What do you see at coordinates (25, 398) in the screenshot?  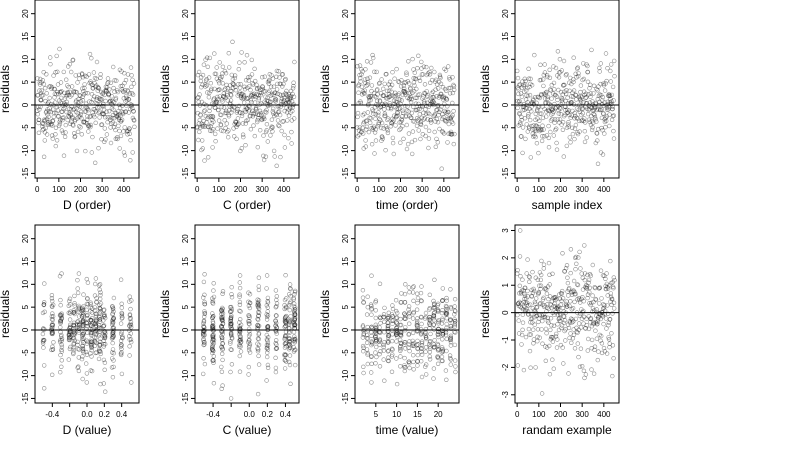 I see `y-tick-label: -15` at bounding box center [25, 398].